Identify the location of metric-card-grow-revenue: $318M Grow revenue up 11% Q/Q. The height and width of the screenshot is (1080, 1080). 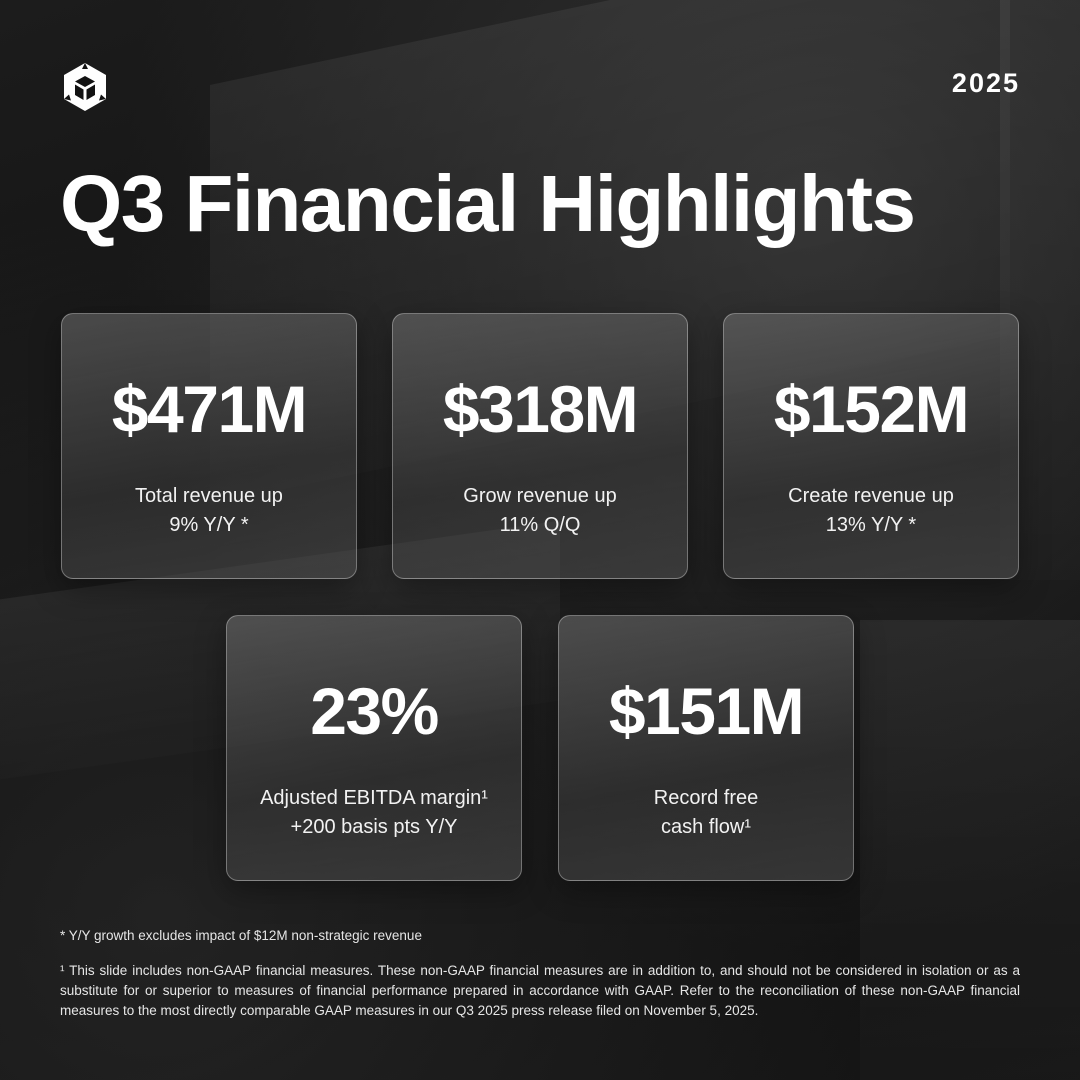
(540, 446).